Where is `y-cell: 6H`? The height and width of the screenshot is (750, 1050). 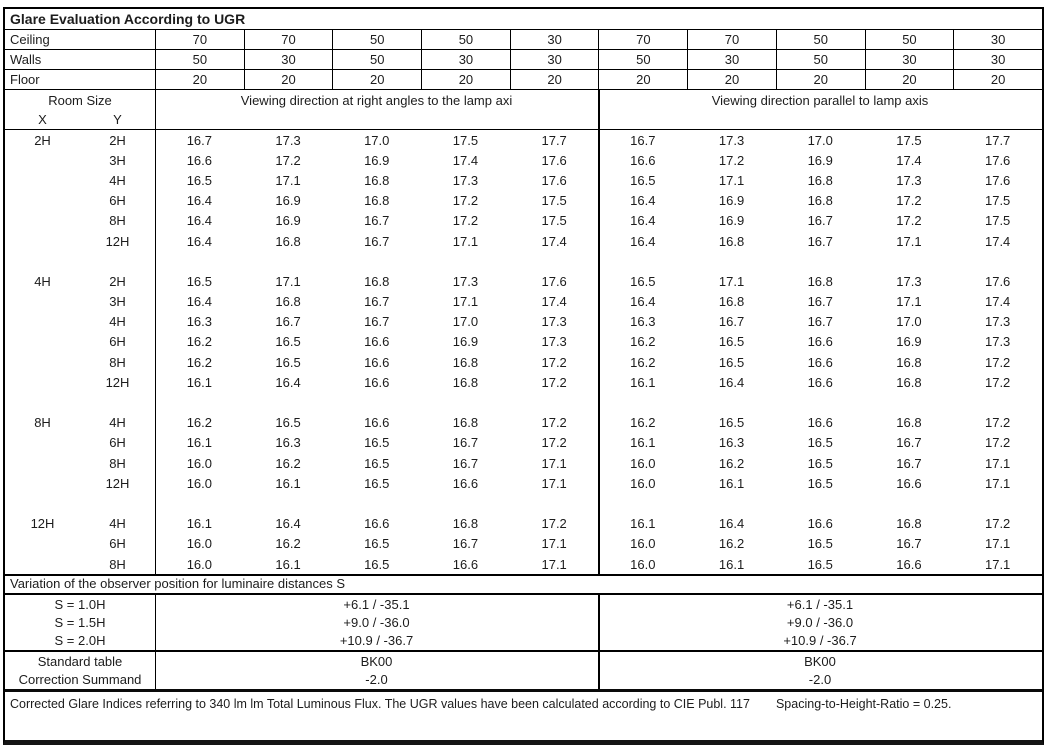 y-cell: 6H is located at coordinates (117, 201).